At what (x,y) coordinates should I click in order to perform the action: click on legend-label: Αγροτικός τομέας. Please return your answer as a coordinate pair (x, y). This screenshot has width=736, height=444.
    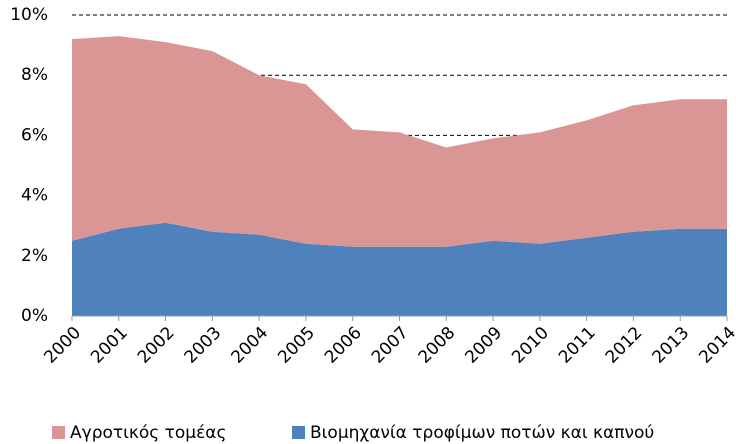
    Looking at the image, I should click on (148, 433).